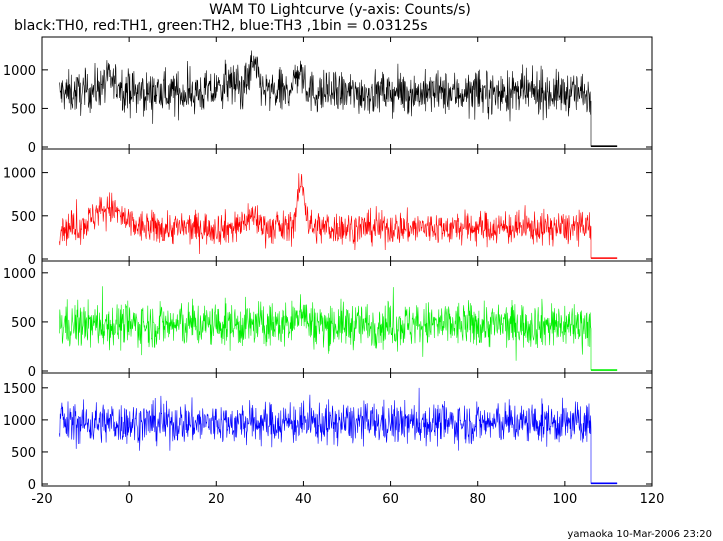 The image size is (723, 541). What do you see at coordinates (19, 389) in the screenshot?
I see `y-tick-label: 1500` at bounding box center [19, 389].